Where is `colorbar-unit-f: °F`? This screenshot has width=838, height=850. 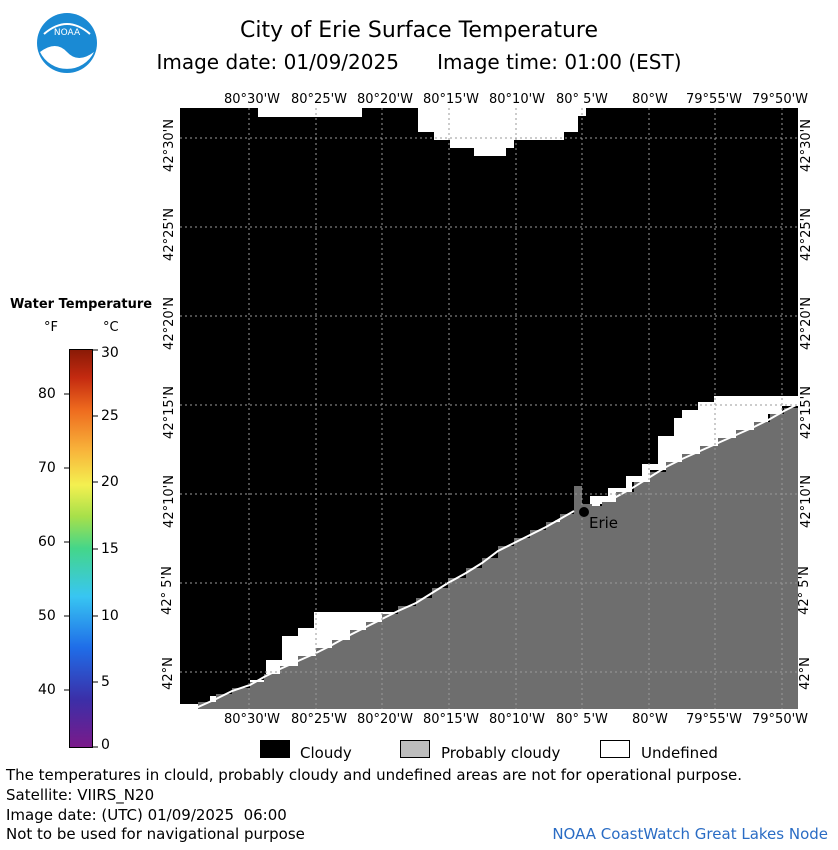
colorbar-unit-f: °F is located at coordinates (51, 327).